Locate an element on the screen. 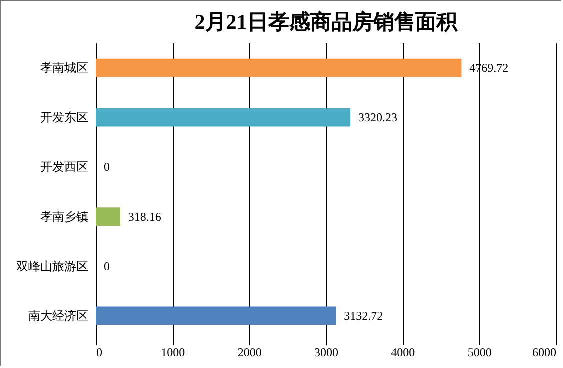  y-tick-label: 南大经济区 is located at coordinates (58, 315).